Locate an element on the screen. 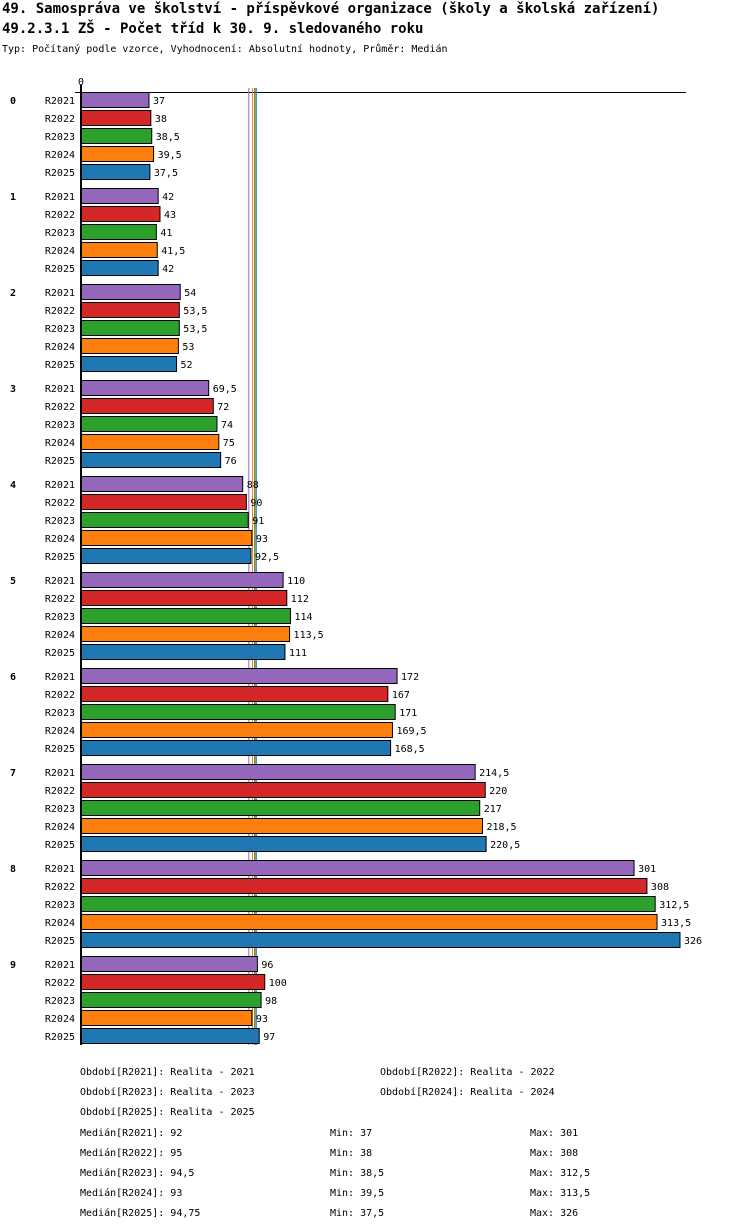  data-label: 326 is located at coordinates (693, 941).